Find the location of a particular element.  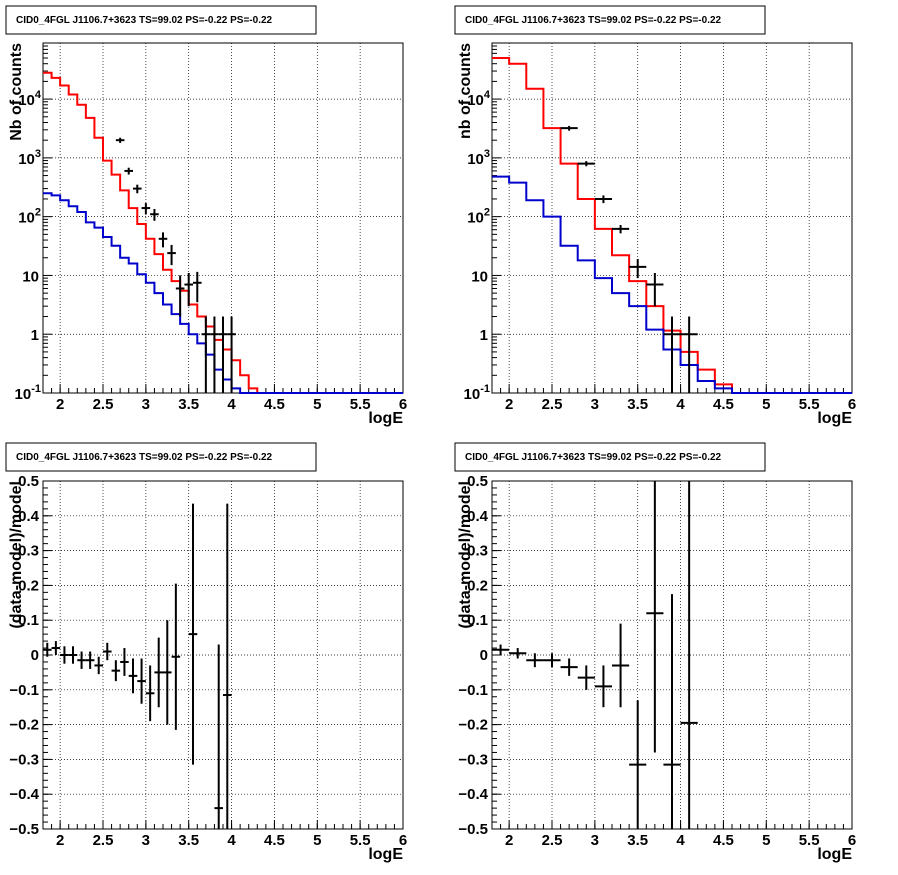

y-tick-label: 10² is located at coordinates (29, 217).